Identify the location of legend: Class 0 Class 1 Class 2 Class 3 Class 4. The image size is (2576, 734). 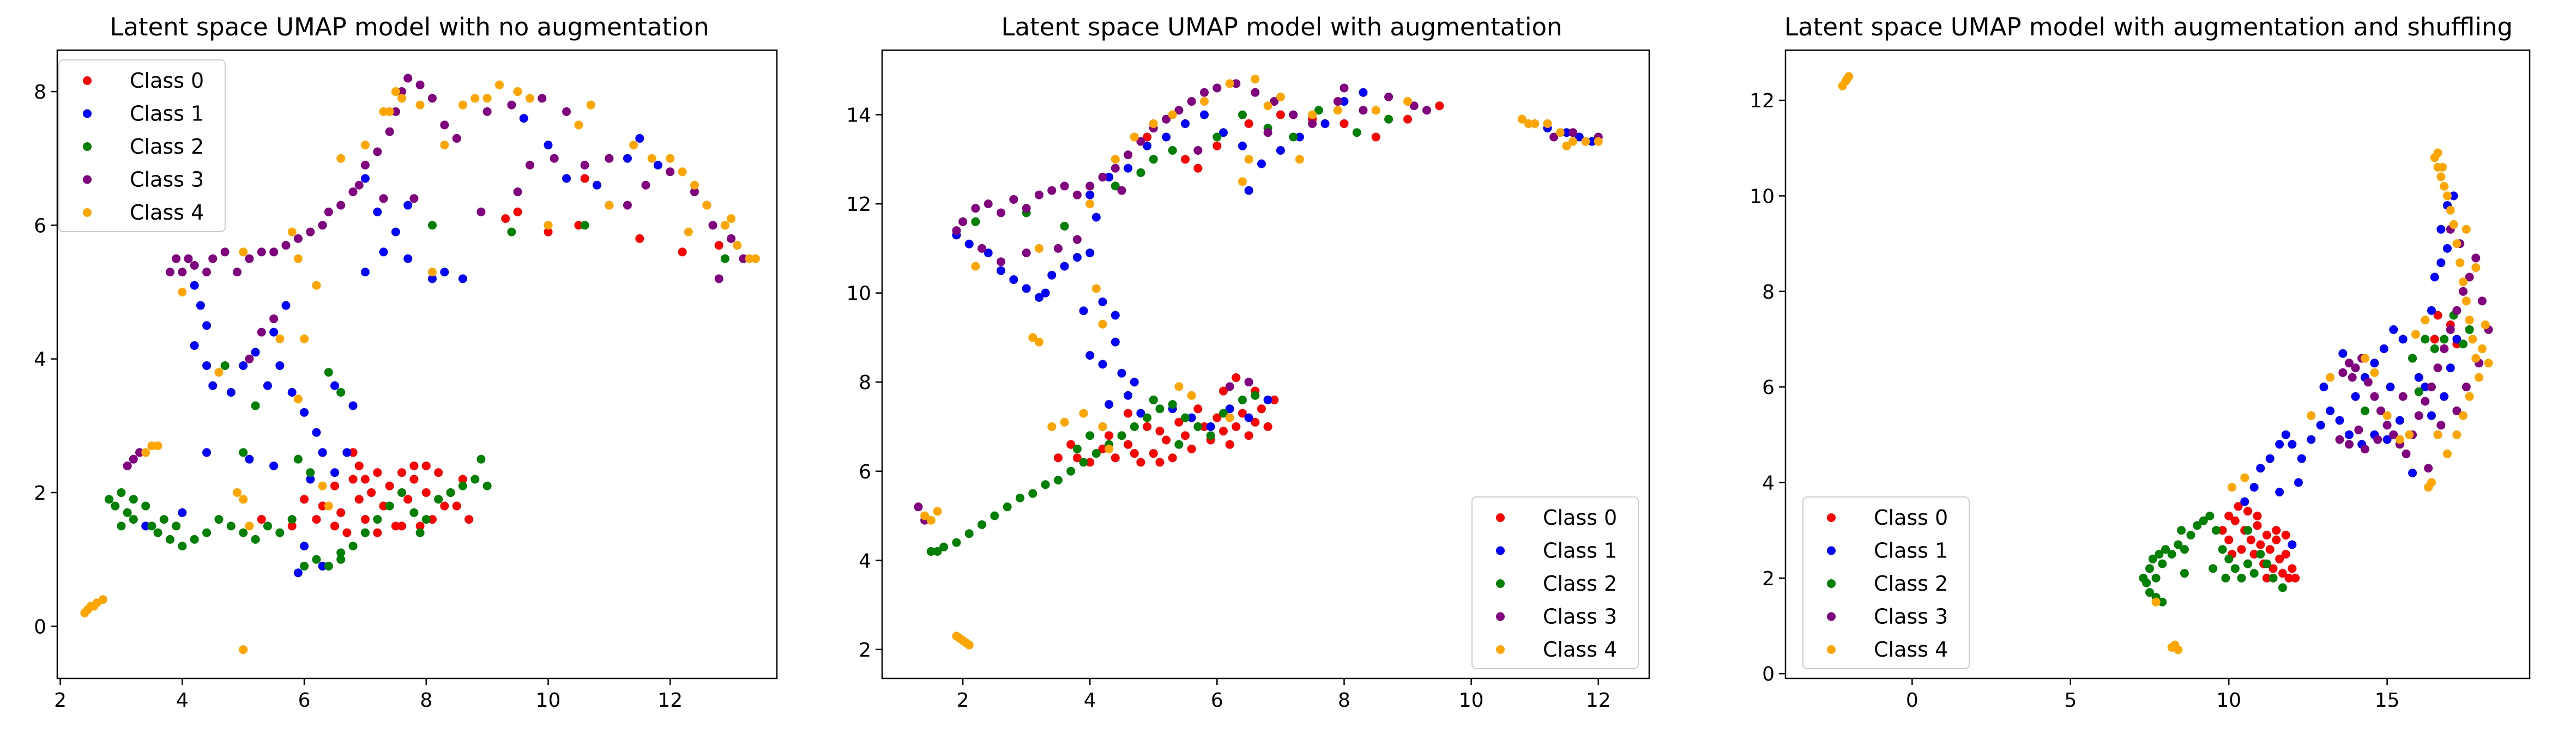
(142, 146).